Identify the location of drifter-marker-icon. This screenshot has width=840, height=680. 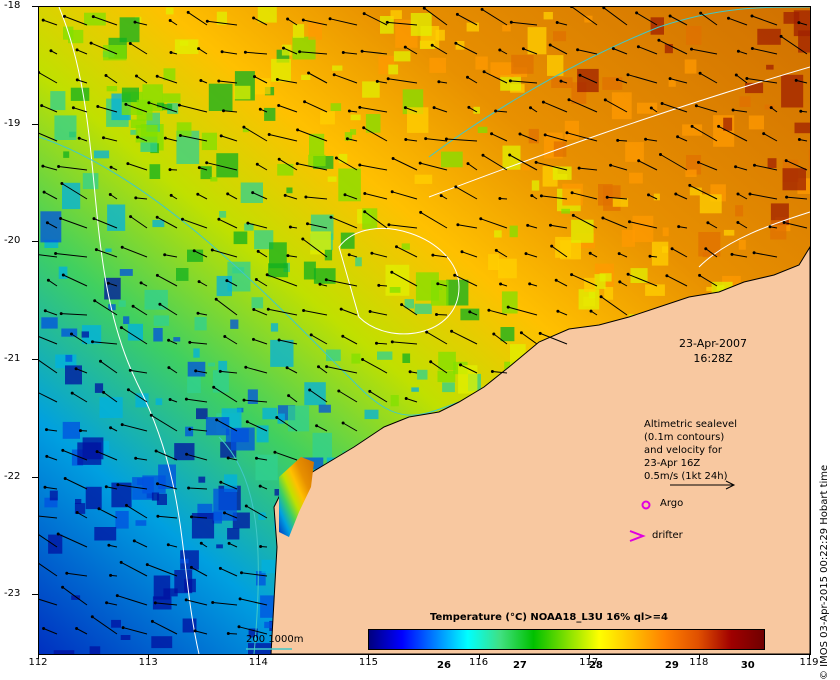
(637, 536).